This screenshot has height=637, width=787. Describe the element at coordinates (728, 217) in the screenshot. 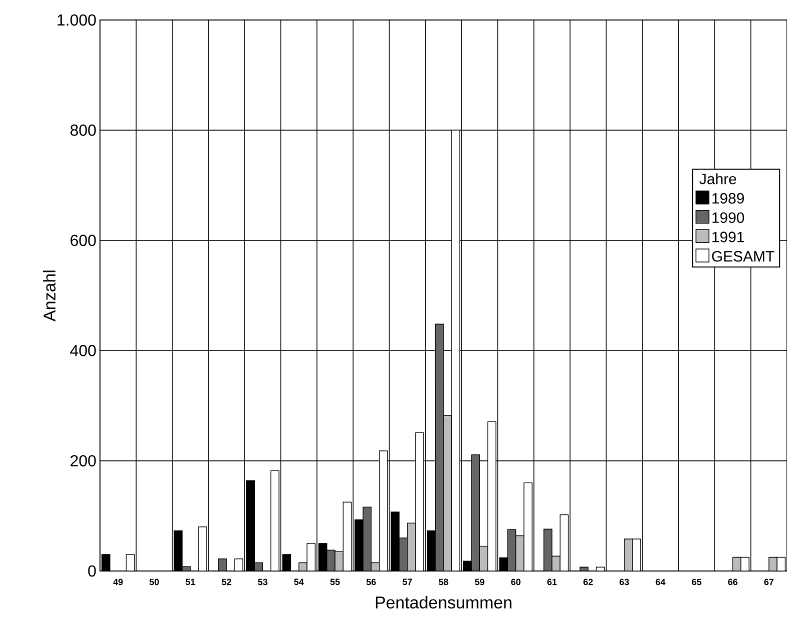

I see `legend-label: 1990` at that location.